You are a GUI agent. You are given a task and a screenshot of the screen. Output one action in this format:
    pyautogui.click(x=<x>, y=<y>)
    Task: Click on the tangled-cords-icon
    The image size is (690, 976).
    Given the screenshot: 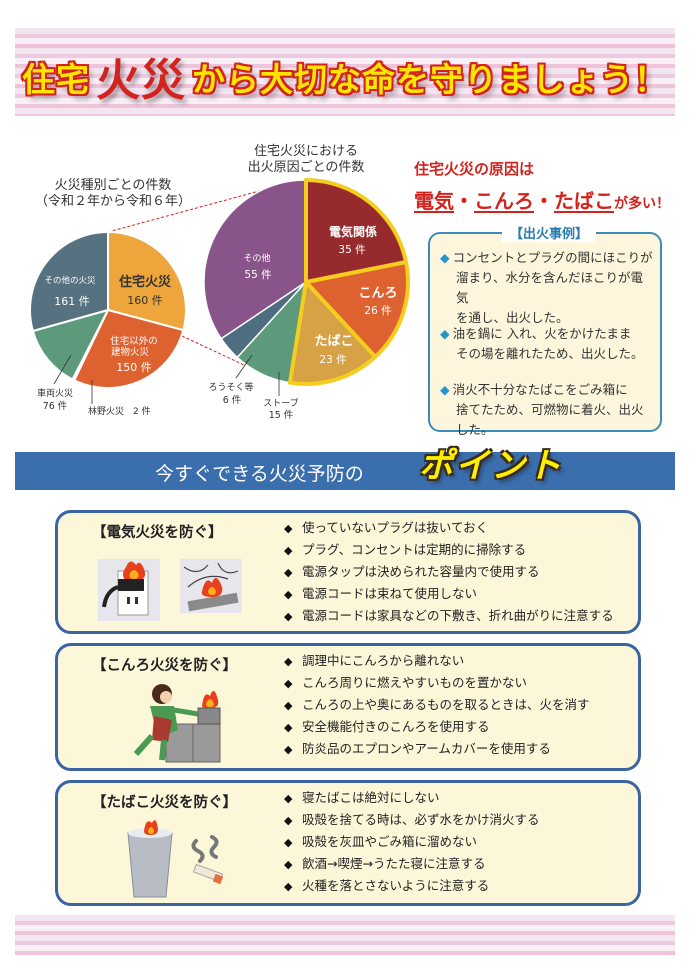 What is the action you would take?
    pyautogui.click(x=211, y=575)
    